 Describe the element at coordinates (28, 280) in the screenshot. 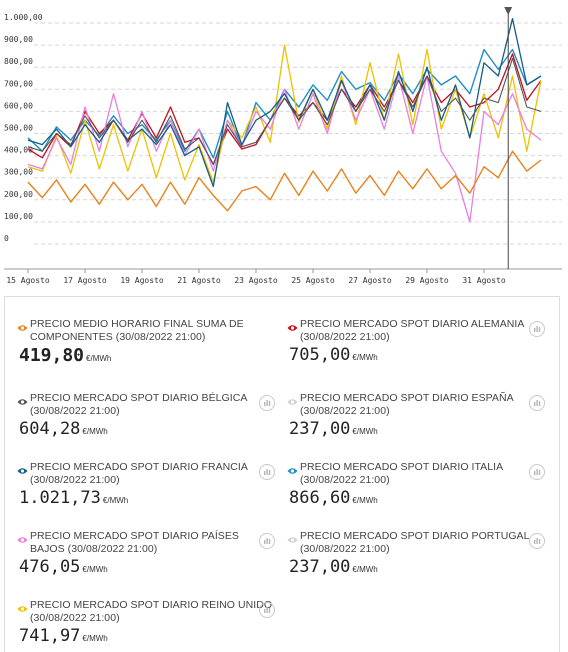

I see `x-tick-label: 15 Agosto` at that location.